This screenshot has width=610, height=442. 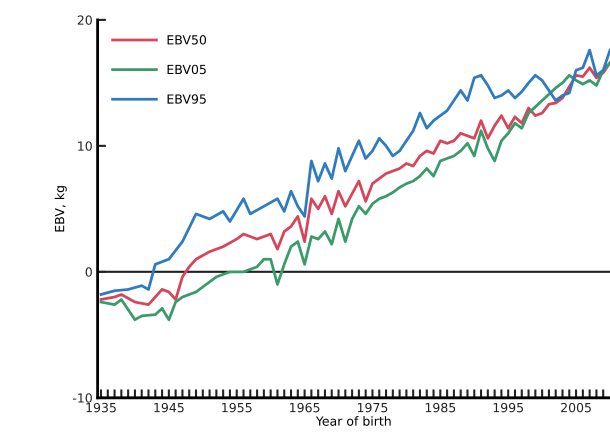 What do you see at coordinates (60, 209) in the screenshot?
I see `y-axis-title: EBV, kg` at bounding box center [60, 209].